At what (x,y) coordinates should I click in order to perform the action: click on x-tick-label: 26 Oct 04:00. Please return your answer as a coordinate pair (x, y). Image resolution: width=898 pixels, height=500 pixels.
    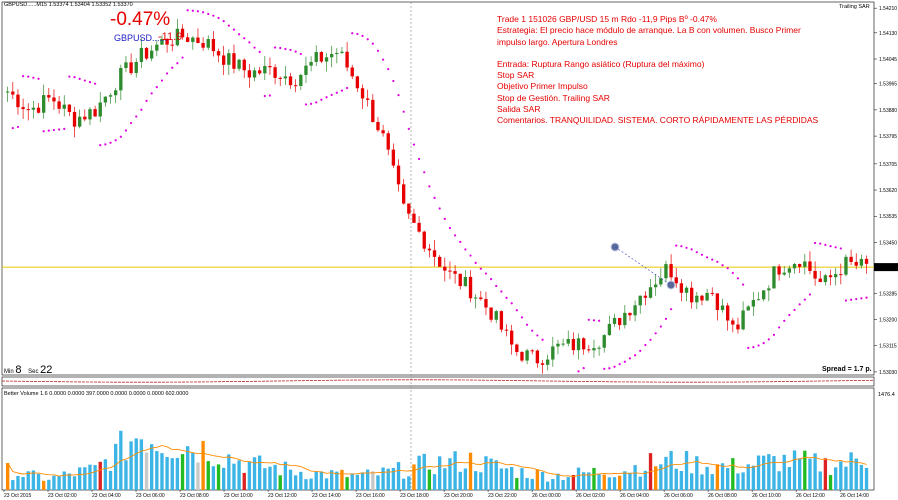
    Looking at the image, I should click on (634, 496).